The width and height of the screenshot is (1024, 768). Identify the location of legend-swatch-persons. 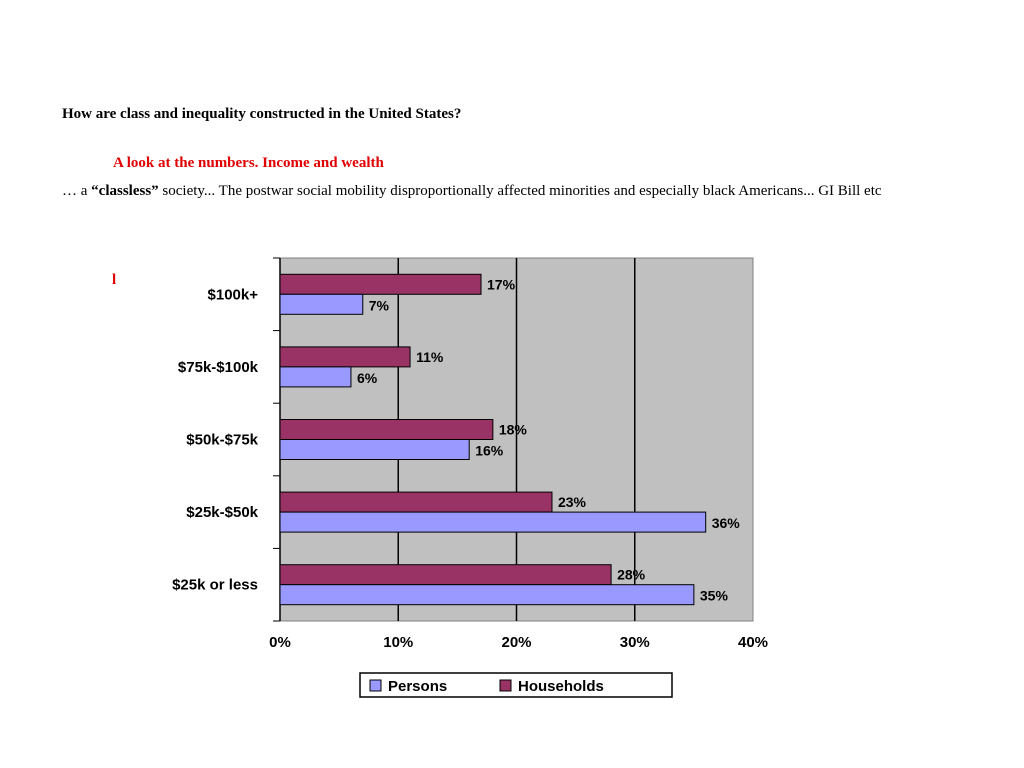
(375, 685).